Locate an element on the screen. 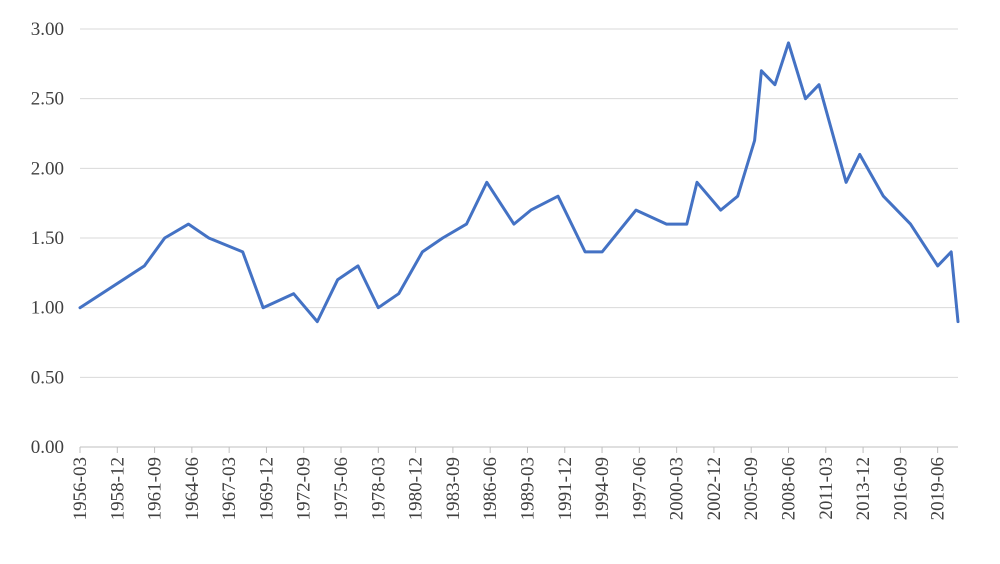 This screenshot has width=1000, height=564. x-tick-label: 1983-09 is located at coordinates (453, 488).